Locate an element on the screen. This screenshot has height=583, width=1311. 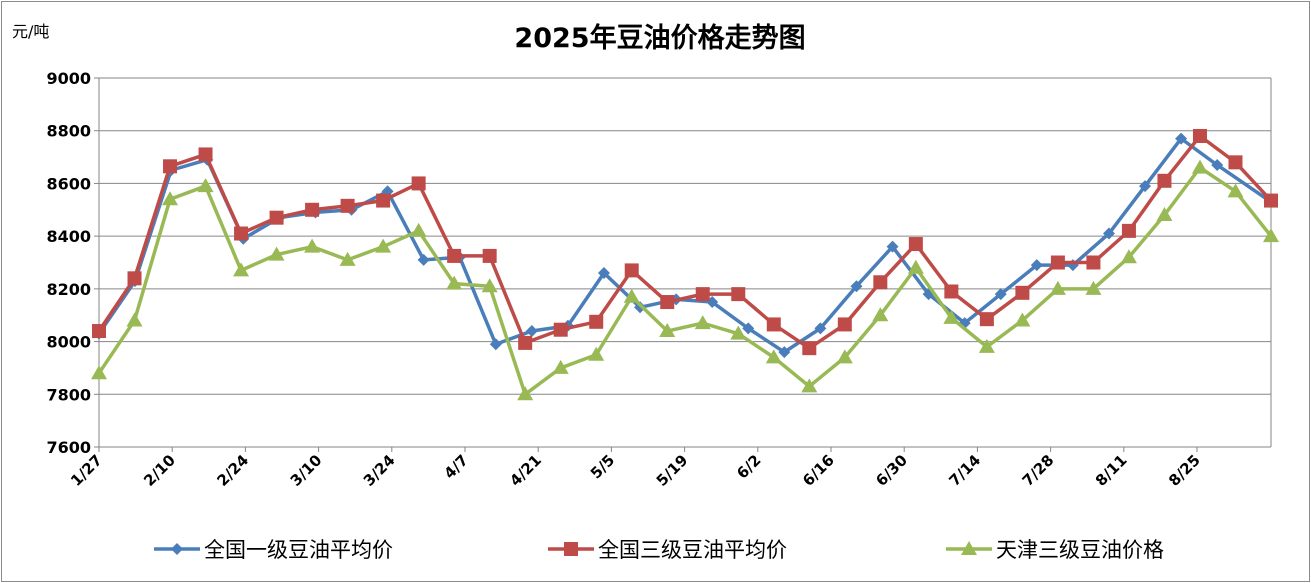
y-tick-label: 9000 is located at coordinates (68, 78).